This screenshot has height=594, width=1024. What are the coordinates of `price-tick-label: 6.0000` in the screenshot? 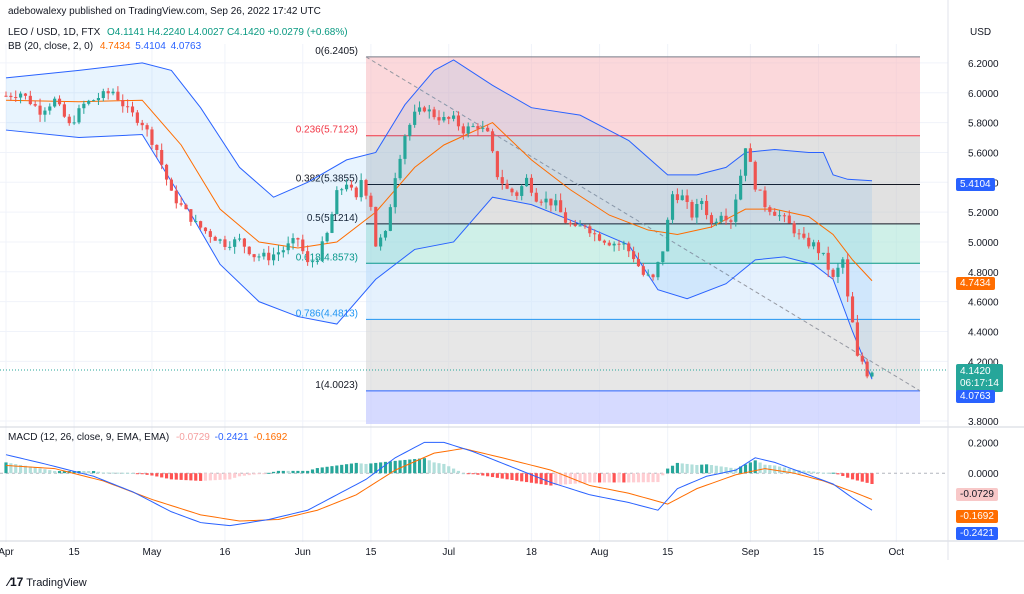 It's located at (983, 94).